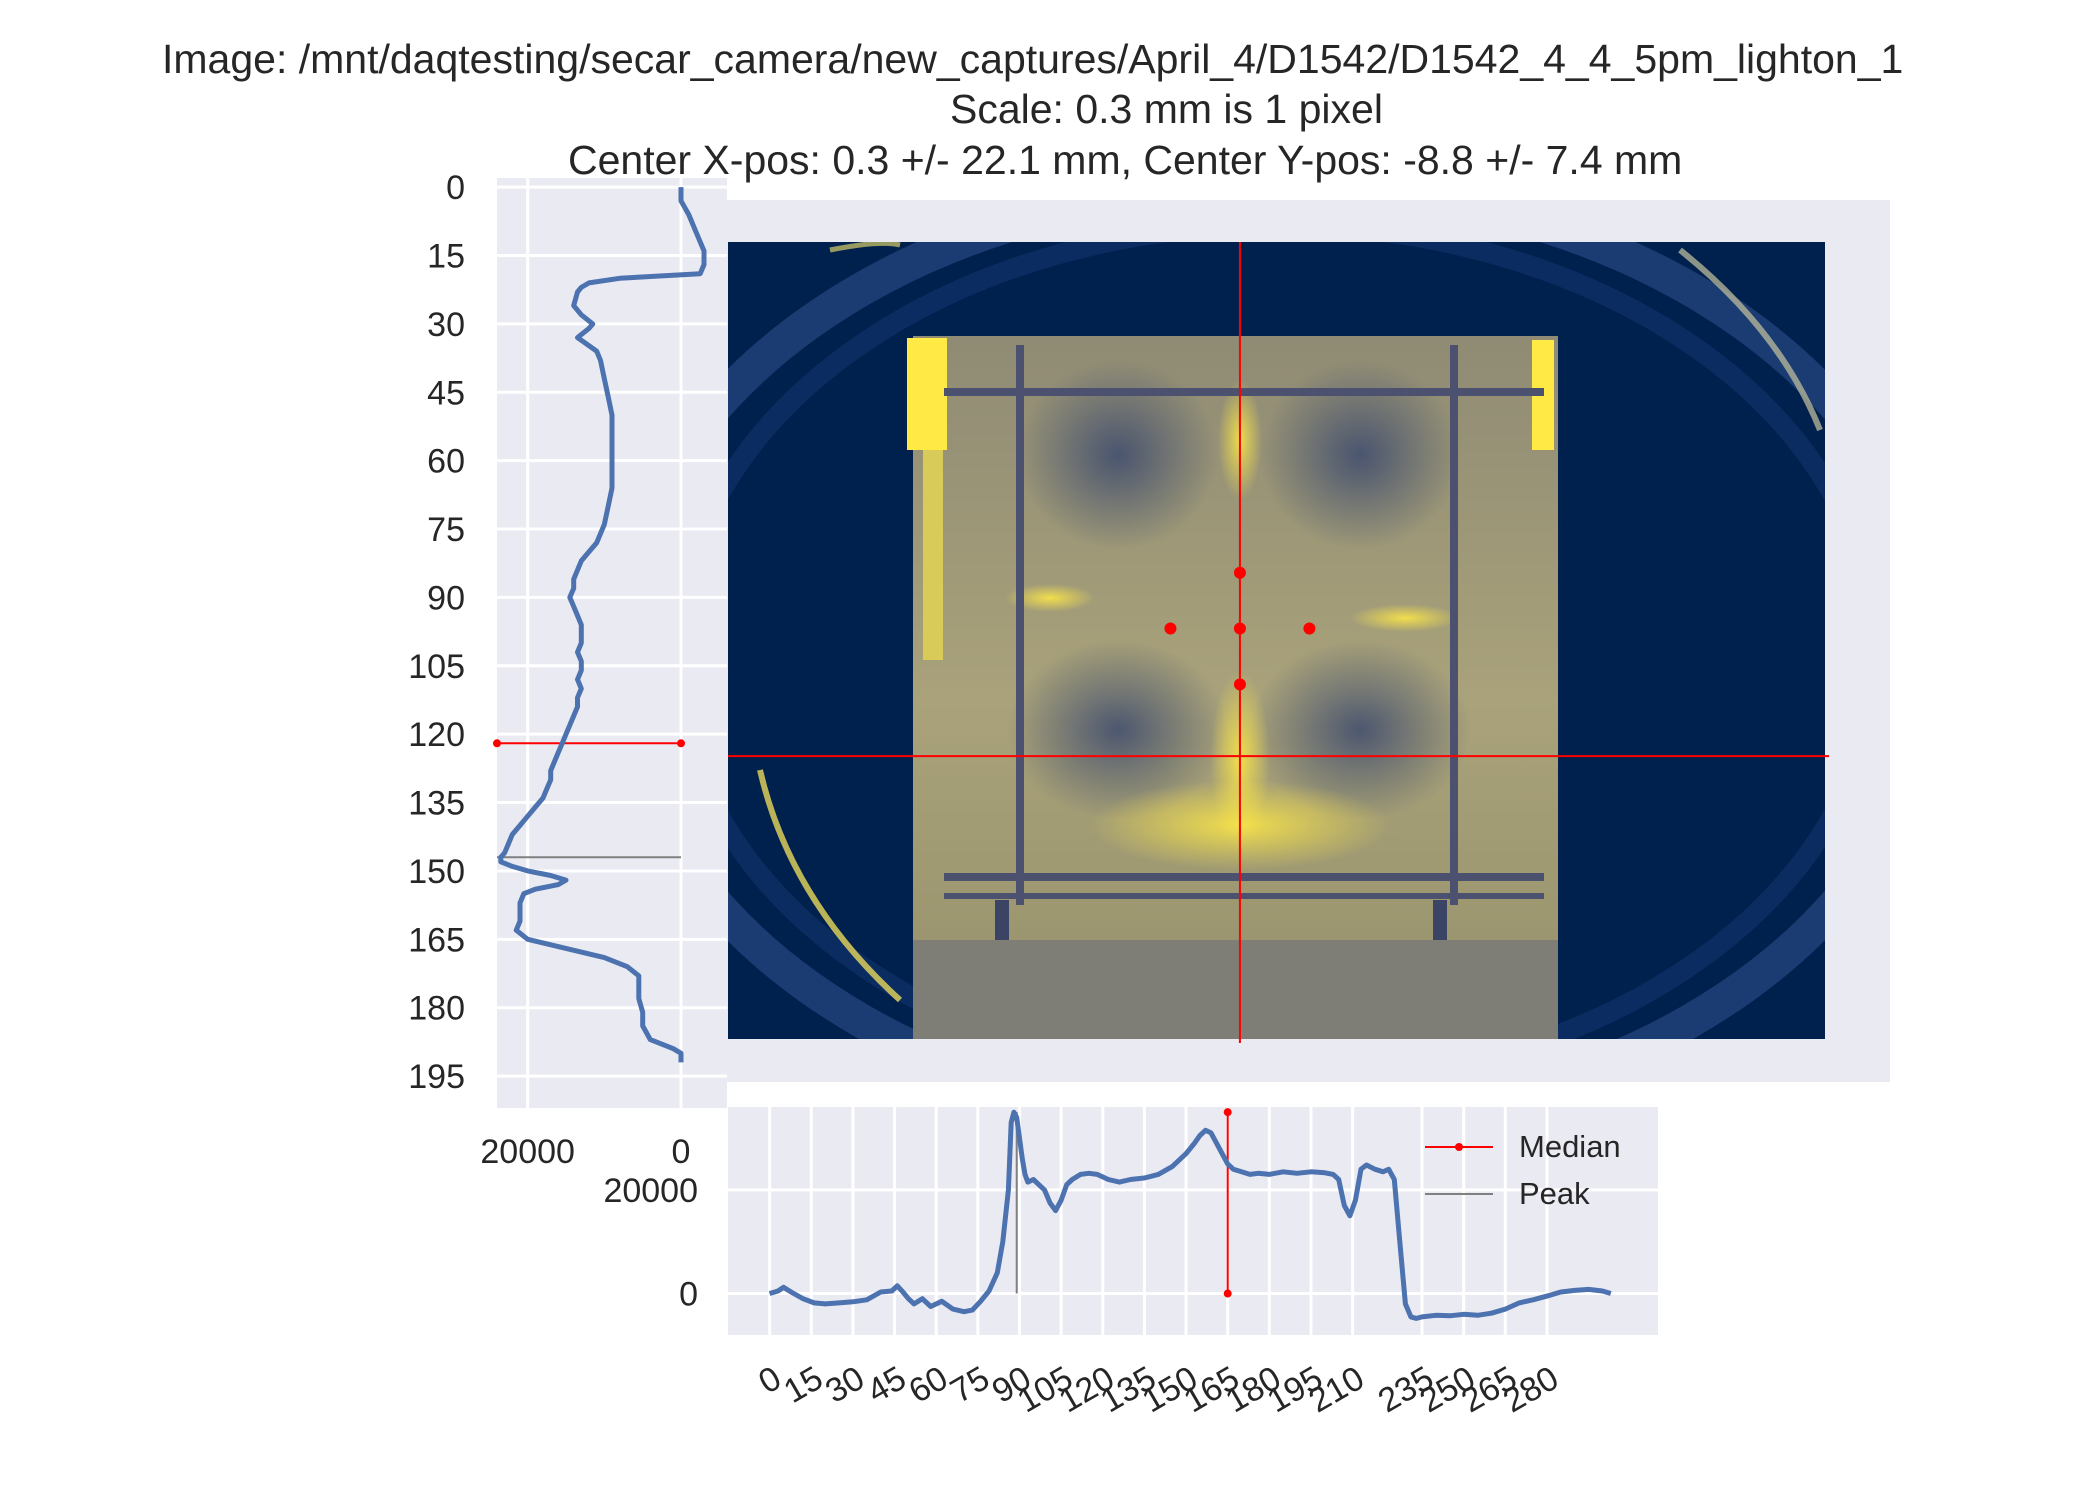 The height and width of the screenshot is (1500, 2100). I want to click on vertical-profile-x-tick-label: 20000, so click(527, 1152).